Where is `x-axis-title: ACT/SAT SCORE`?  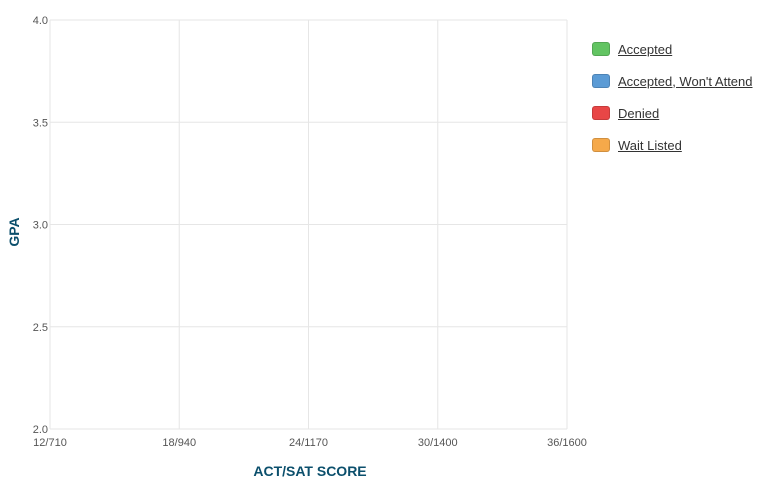 x-axis-title: ACT/SAT SCORE is located at coordinates (309, 471).